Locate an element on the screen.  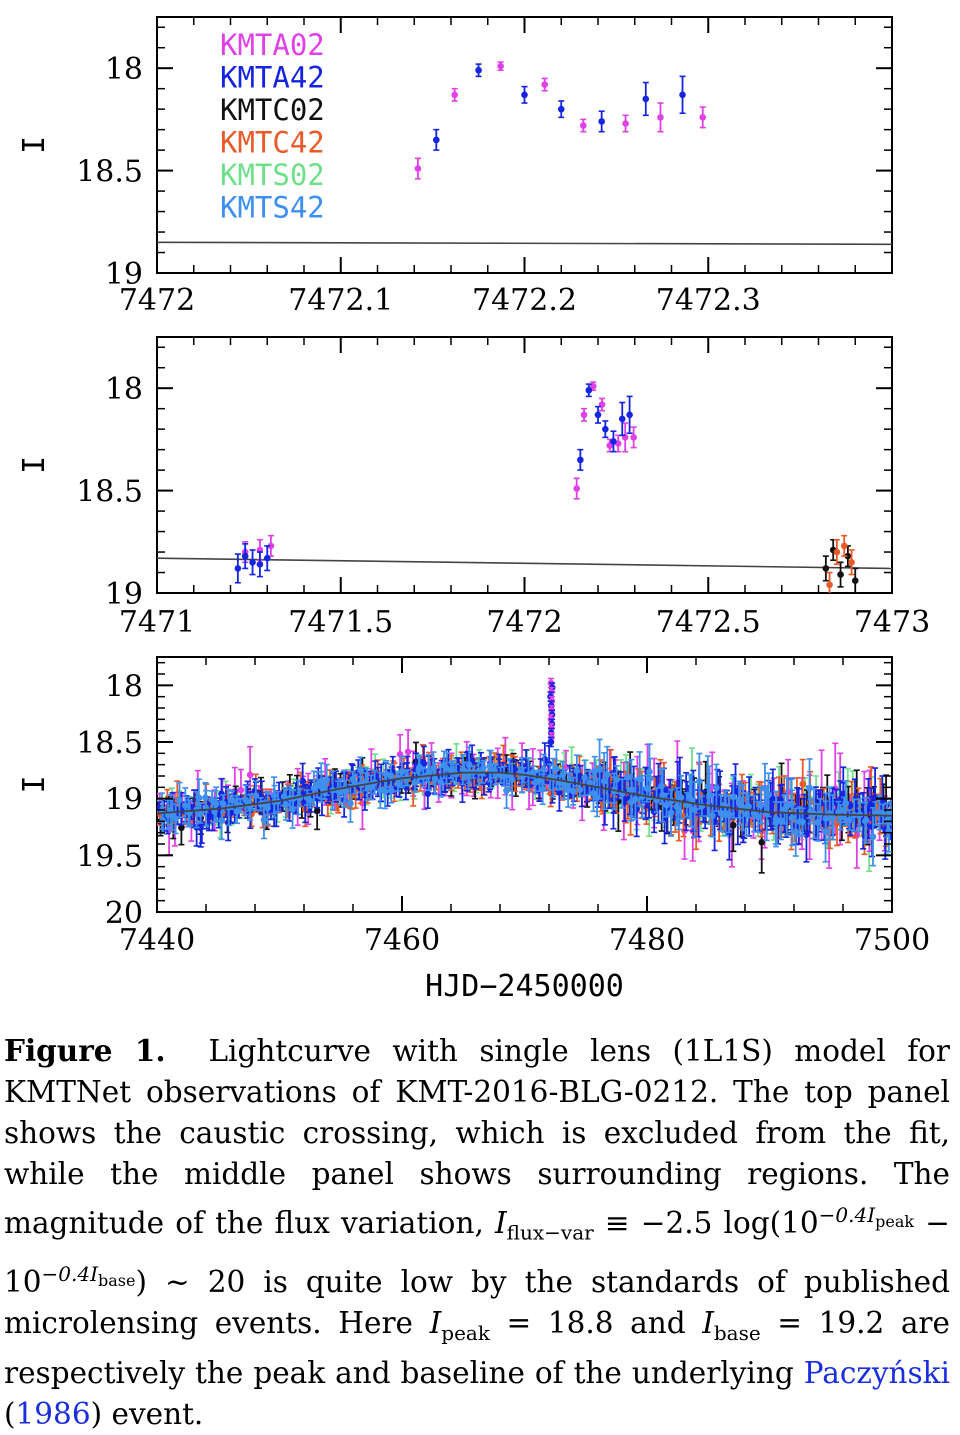
caption-sub-2: peak is located at coordinates (465, 1332).